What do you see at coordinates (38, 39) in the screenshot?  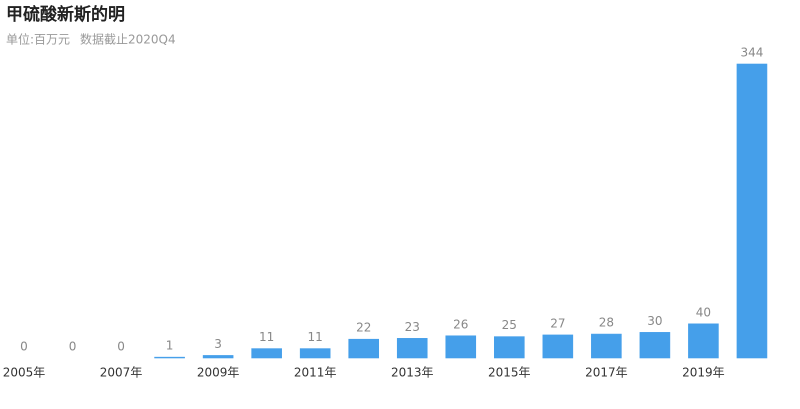 I see `chart-subtitle: 单位:百万元` at bounding box center [38, 39].